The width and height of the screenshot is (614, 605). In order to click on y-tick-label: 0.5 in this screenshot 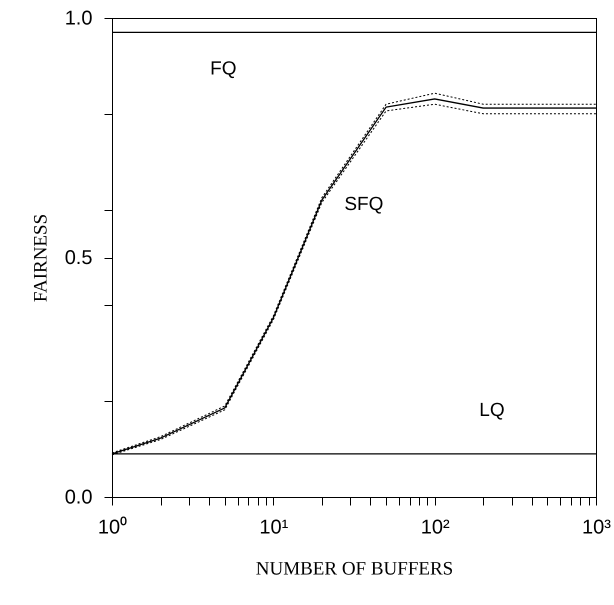, I will do `click(78, 258)`.